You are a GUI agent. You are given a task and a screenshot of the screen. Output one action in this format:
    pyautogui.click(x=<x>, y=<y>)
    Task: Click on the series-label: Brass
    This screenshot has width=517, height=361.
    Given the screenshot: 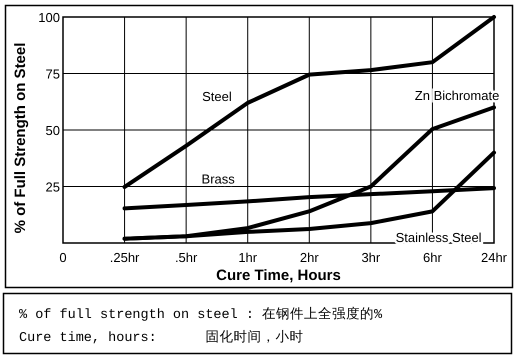 What is the action you would take?
    pyautogui.click(x=219, y=179)
    